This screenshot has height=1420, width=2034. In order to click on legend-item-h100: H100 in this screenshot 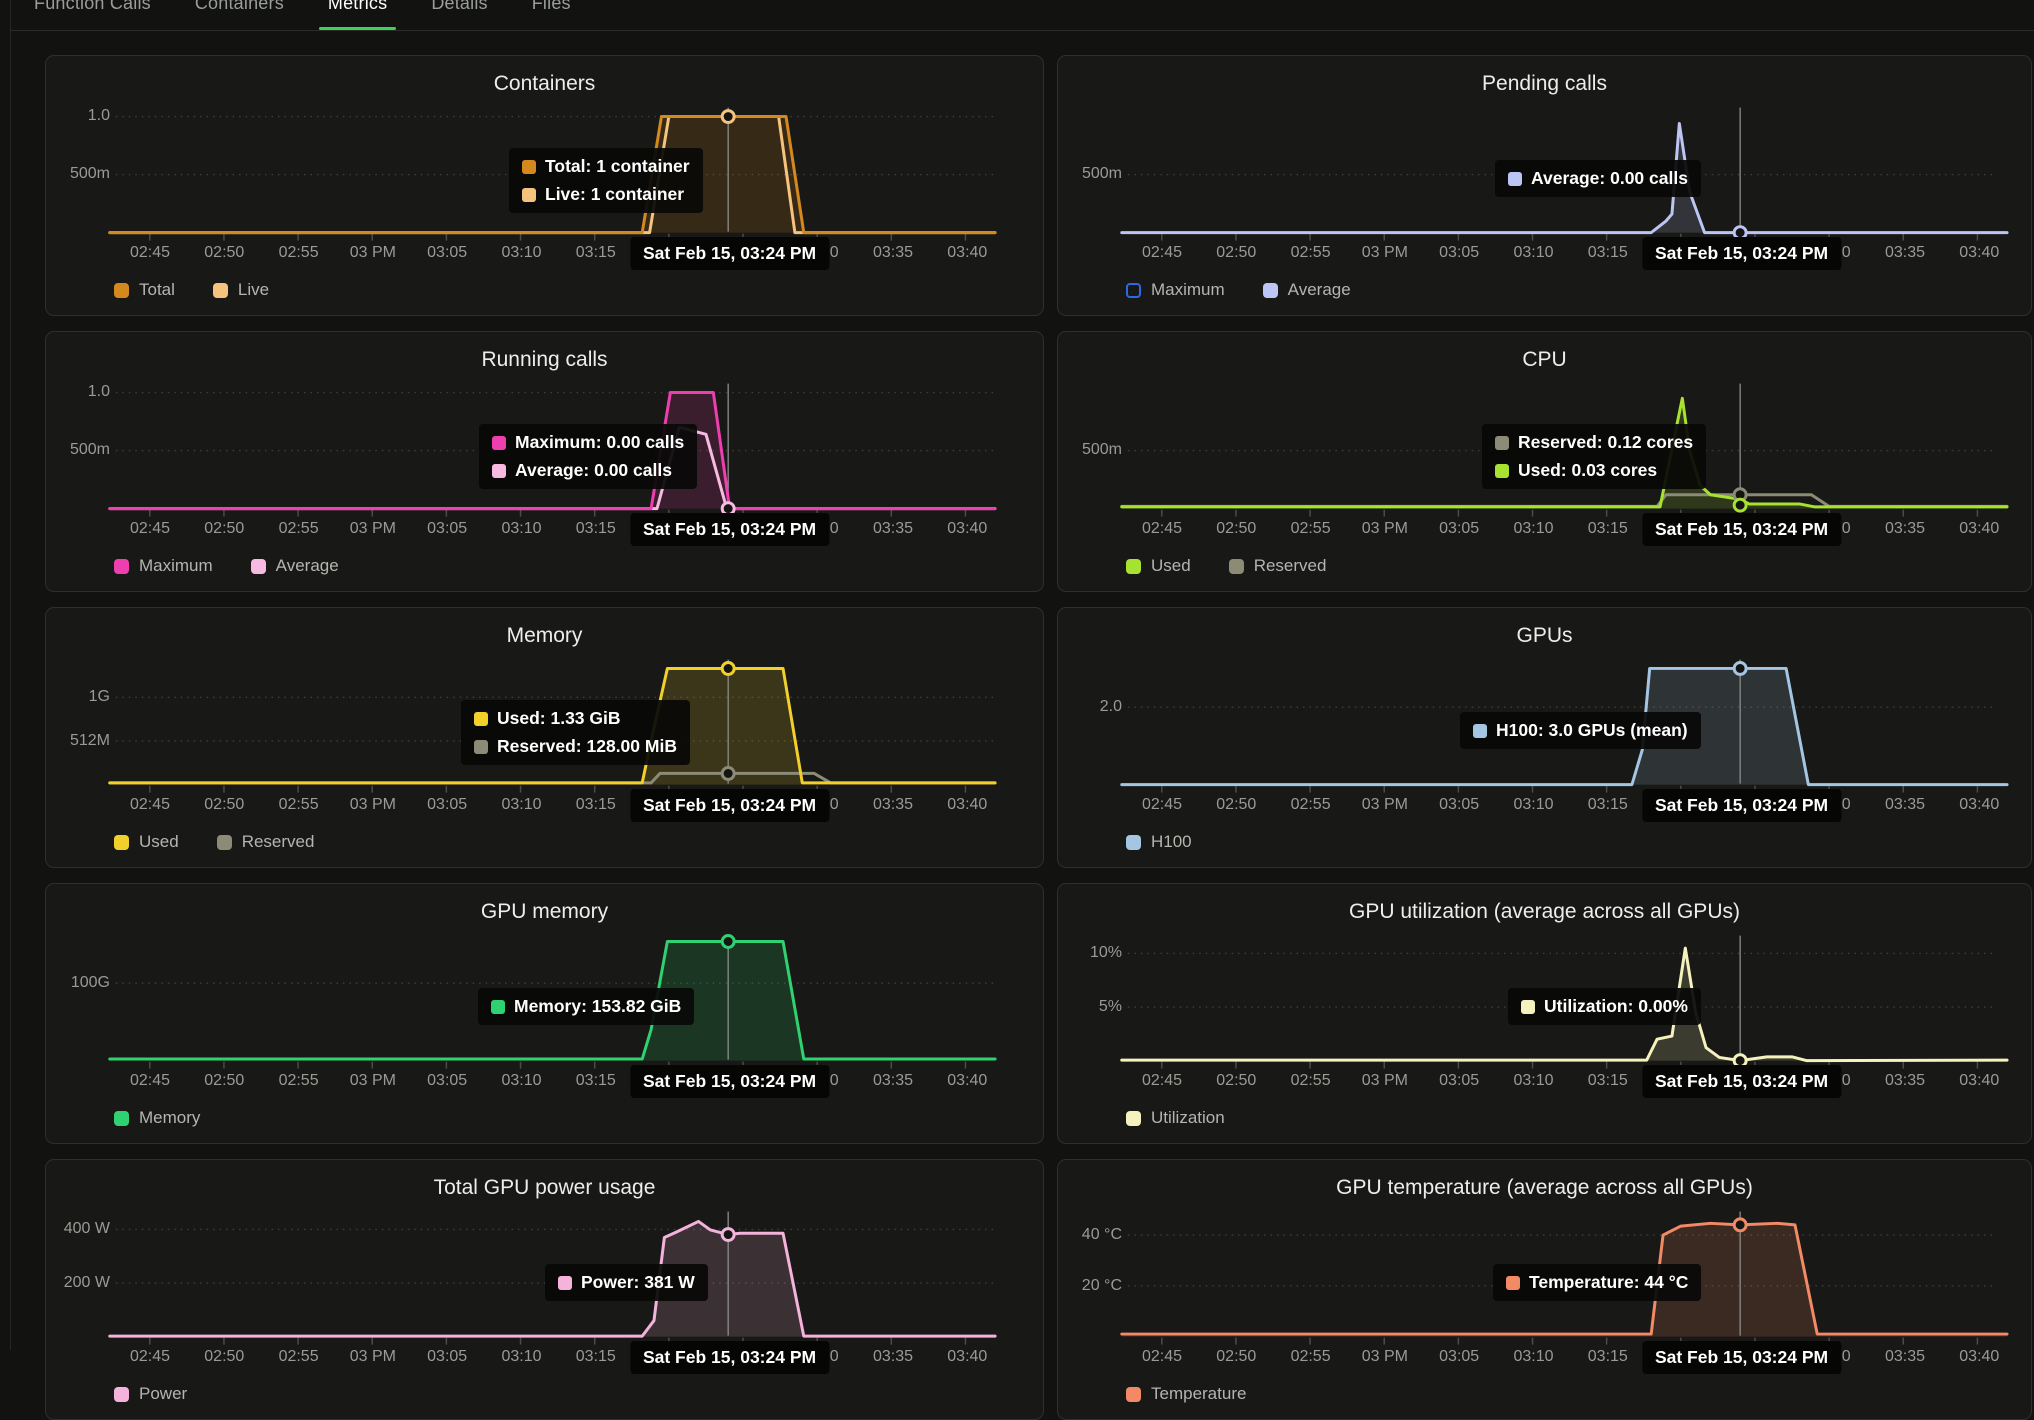, I will do `click(1159, 842)`.